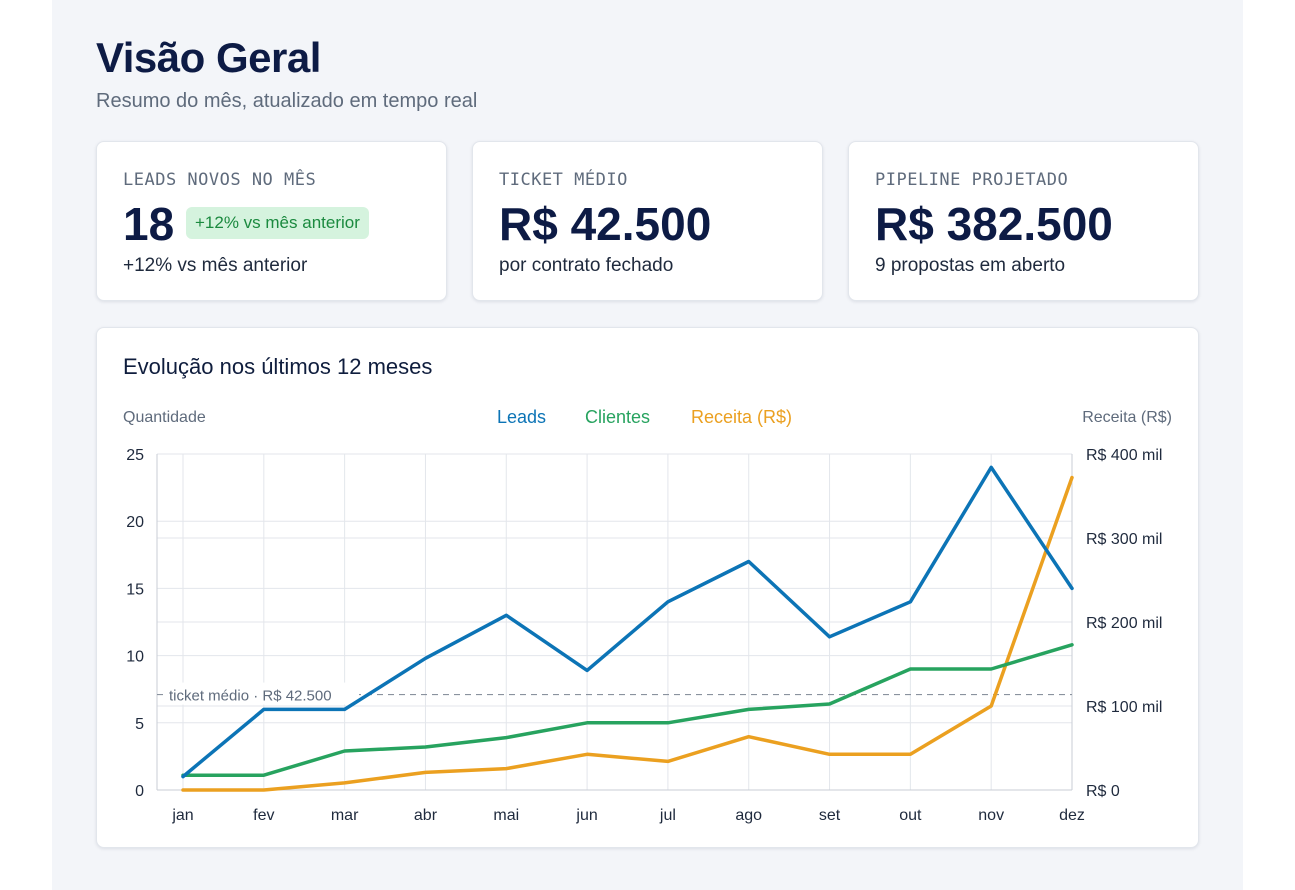  I want to click on kpi-subtext: por contrato fechado, so click(586, 265).